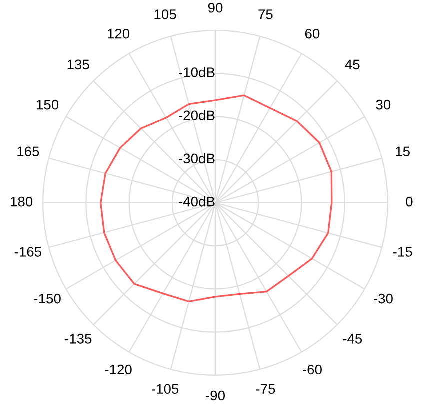 This screenshot has width=431, height=406. Describe the element at coordinates (312, 33) in the screenshot. I see `spoke-label: 60` at that location.